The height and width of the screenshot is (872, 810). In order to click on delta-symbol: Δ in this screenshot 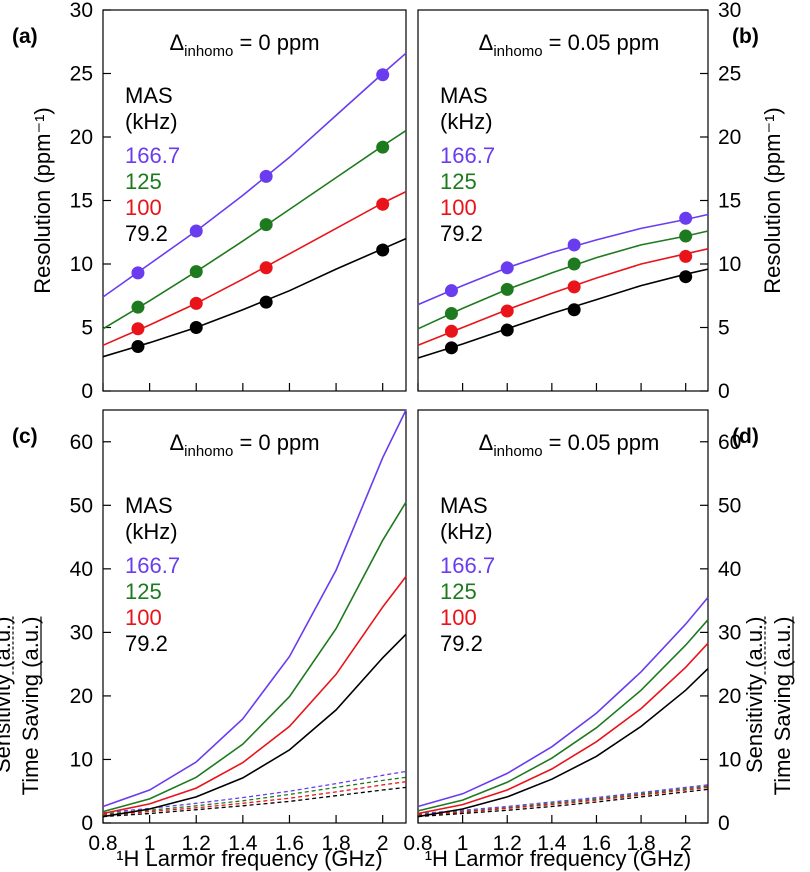, I will do `click(486, 42)`.